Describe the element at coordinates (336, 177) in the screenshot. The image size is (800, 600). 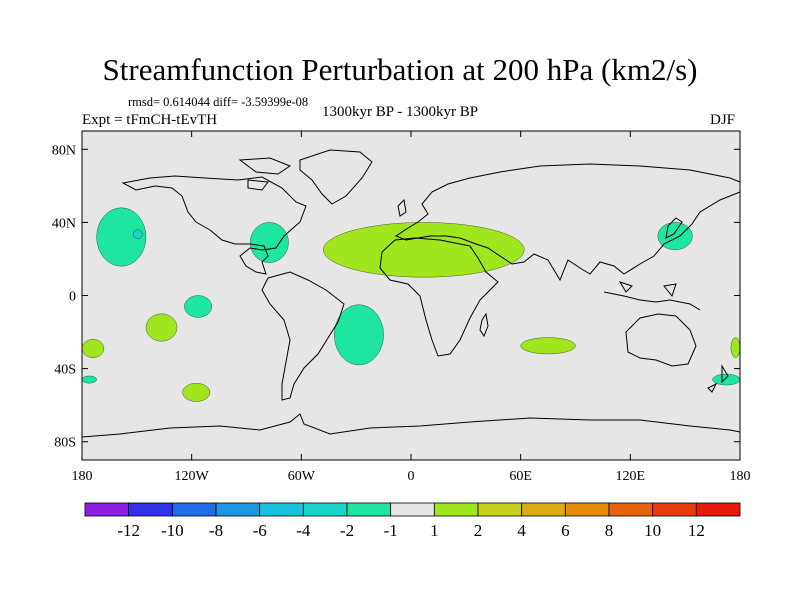
I see `coast-greenland` at that location.